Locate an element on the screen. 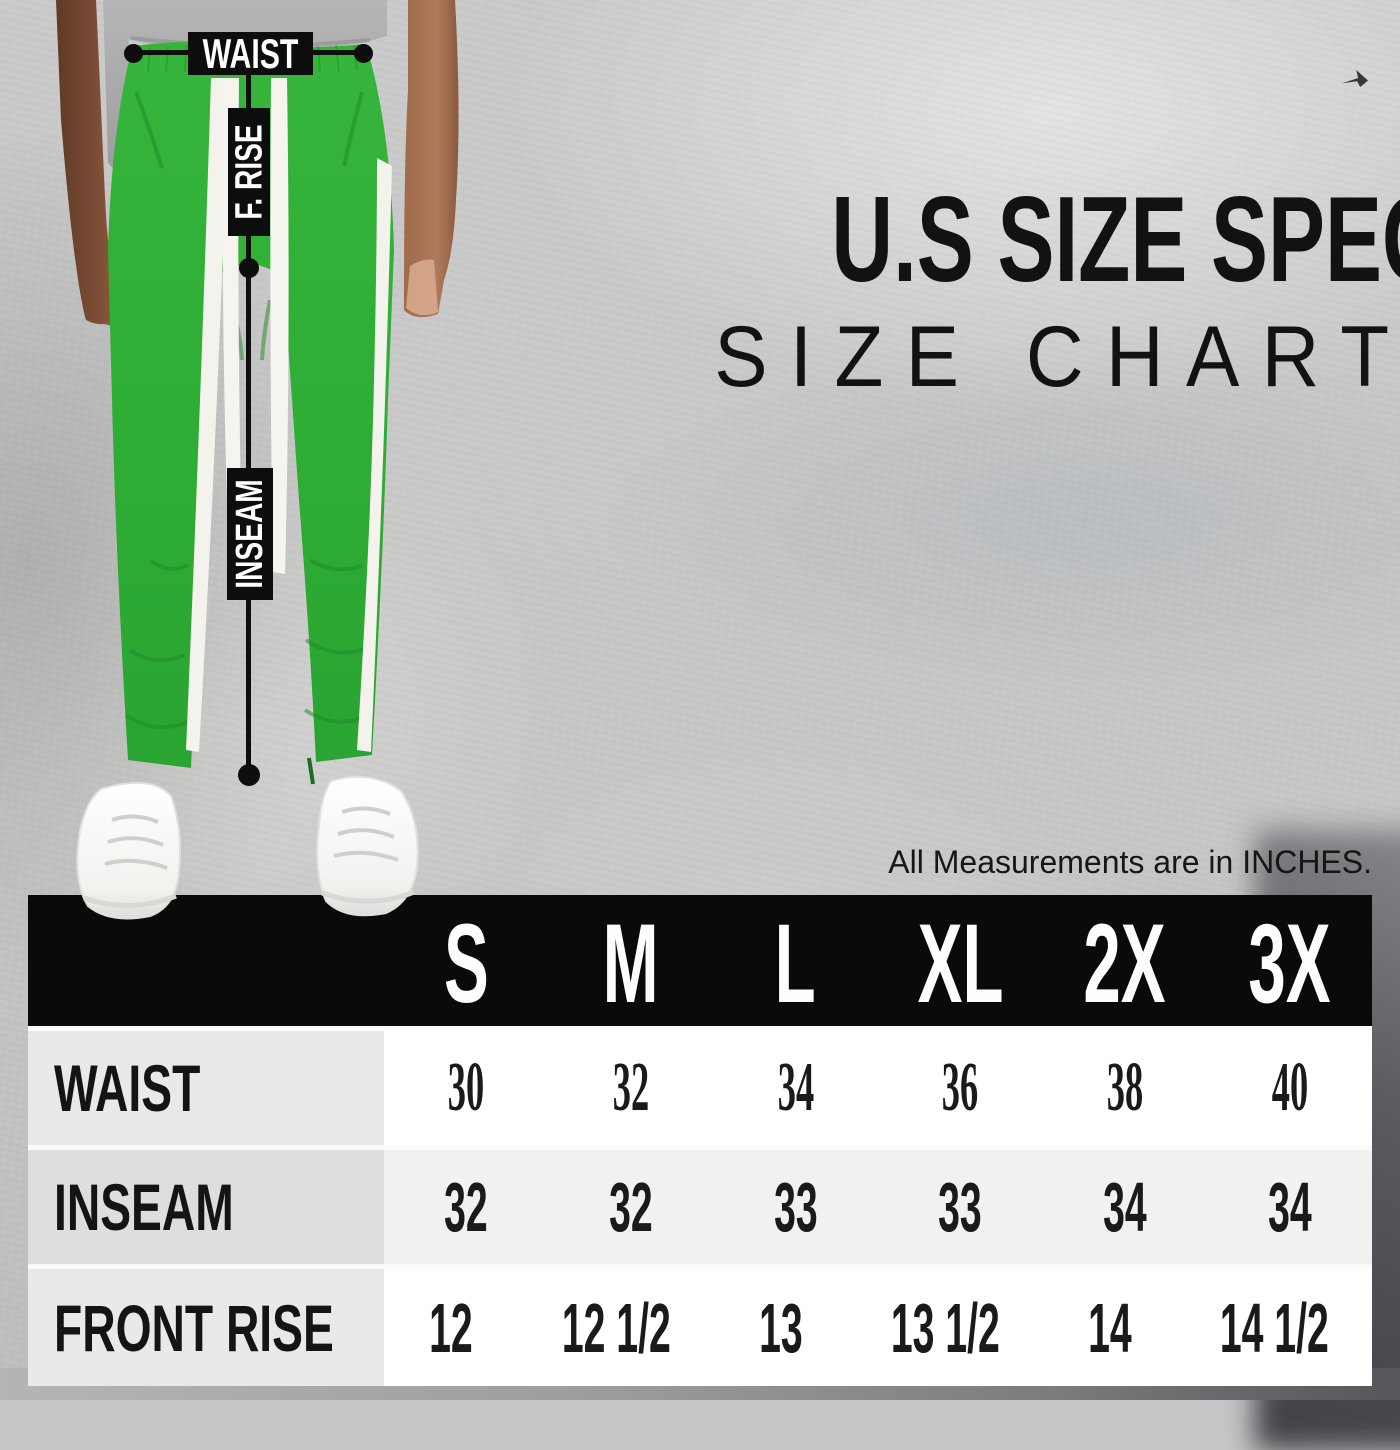  title-line-2: SIZE CHART is located at coordinates (1057, 357).